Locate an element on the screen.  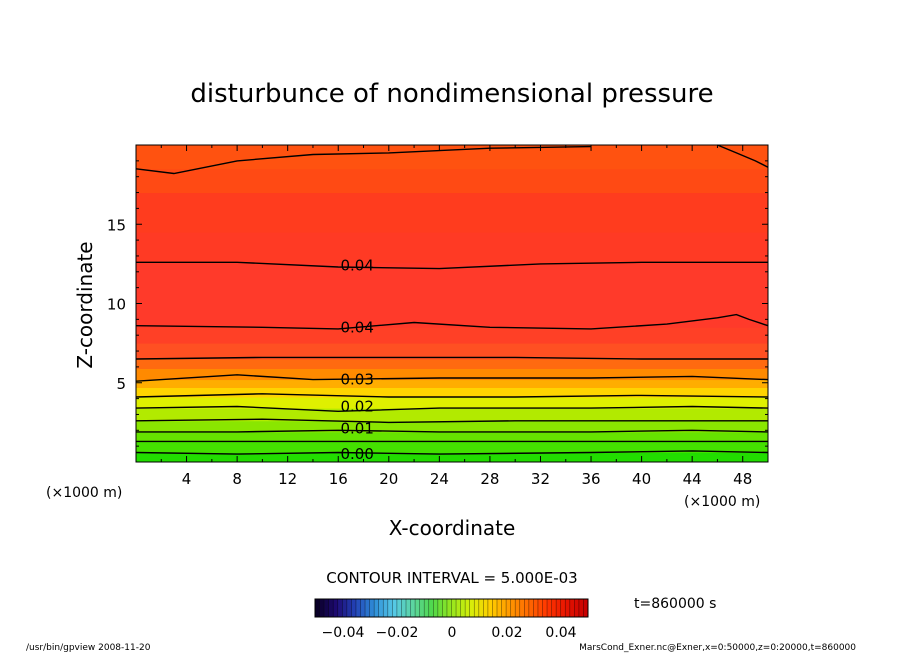
x-tick-label: 4 is located at coordinates (187, 479).